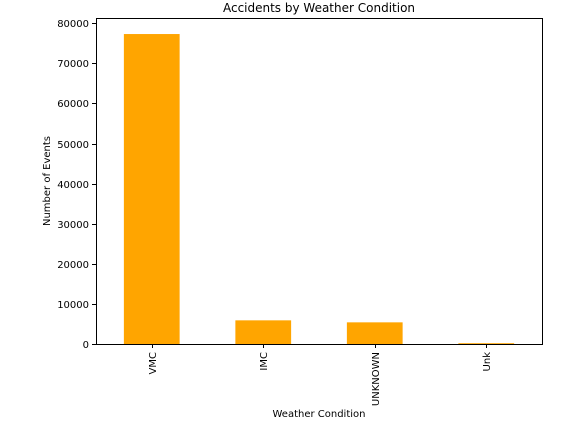 The width and height of the screenshot is (588, 430). Describe the element at coordinates (73, 265) in the screenshot. I see `y-tick-label: 20000` at that location.